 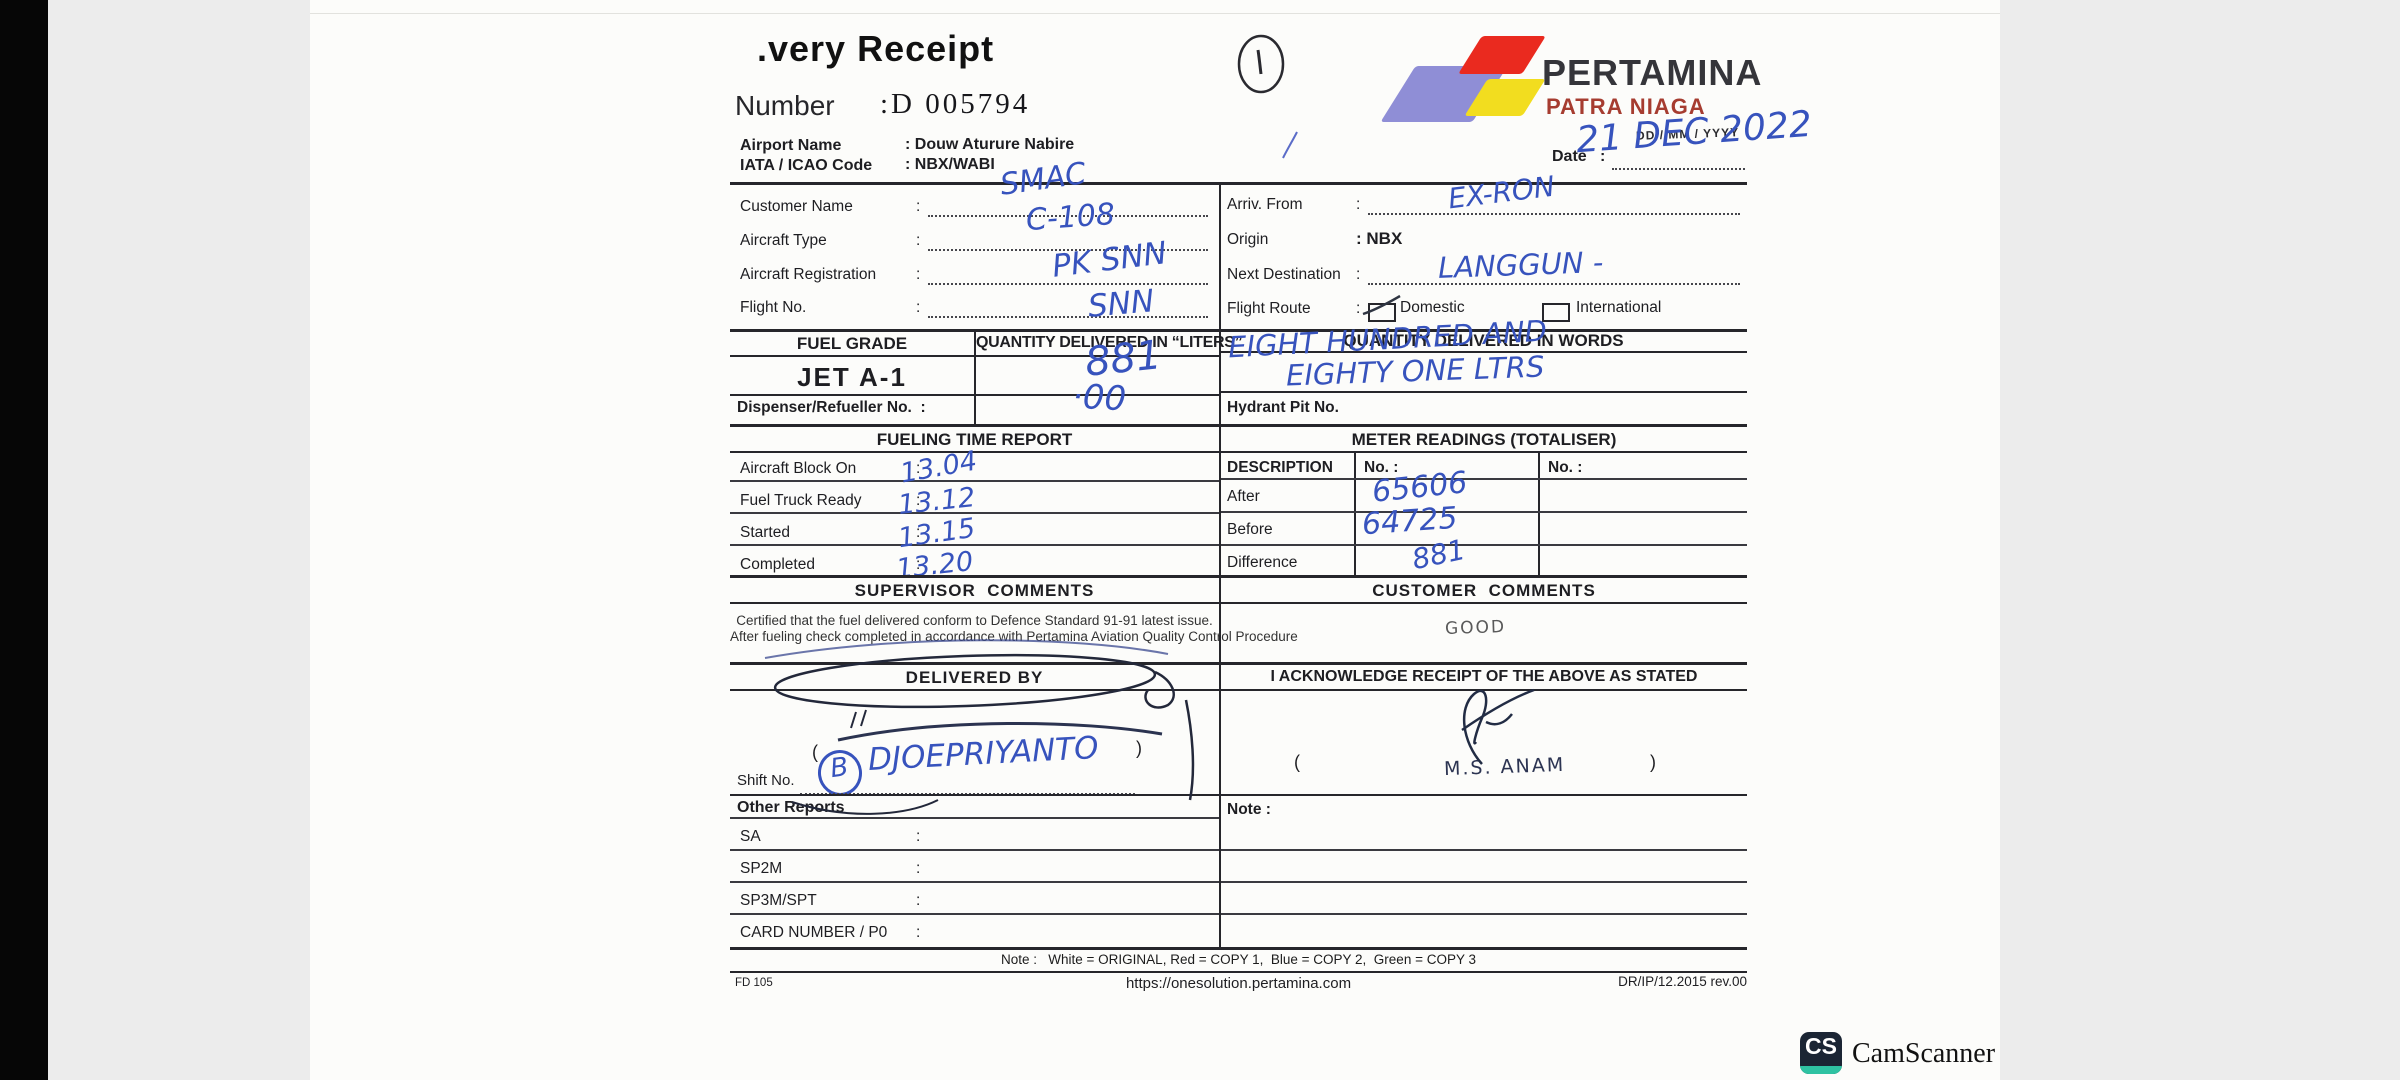 What do you see at coordinates (808, 274) in the screenshot?
I see `field-label-aircraft-registration: Aircraft Registration` at bounding box center [808, 274].